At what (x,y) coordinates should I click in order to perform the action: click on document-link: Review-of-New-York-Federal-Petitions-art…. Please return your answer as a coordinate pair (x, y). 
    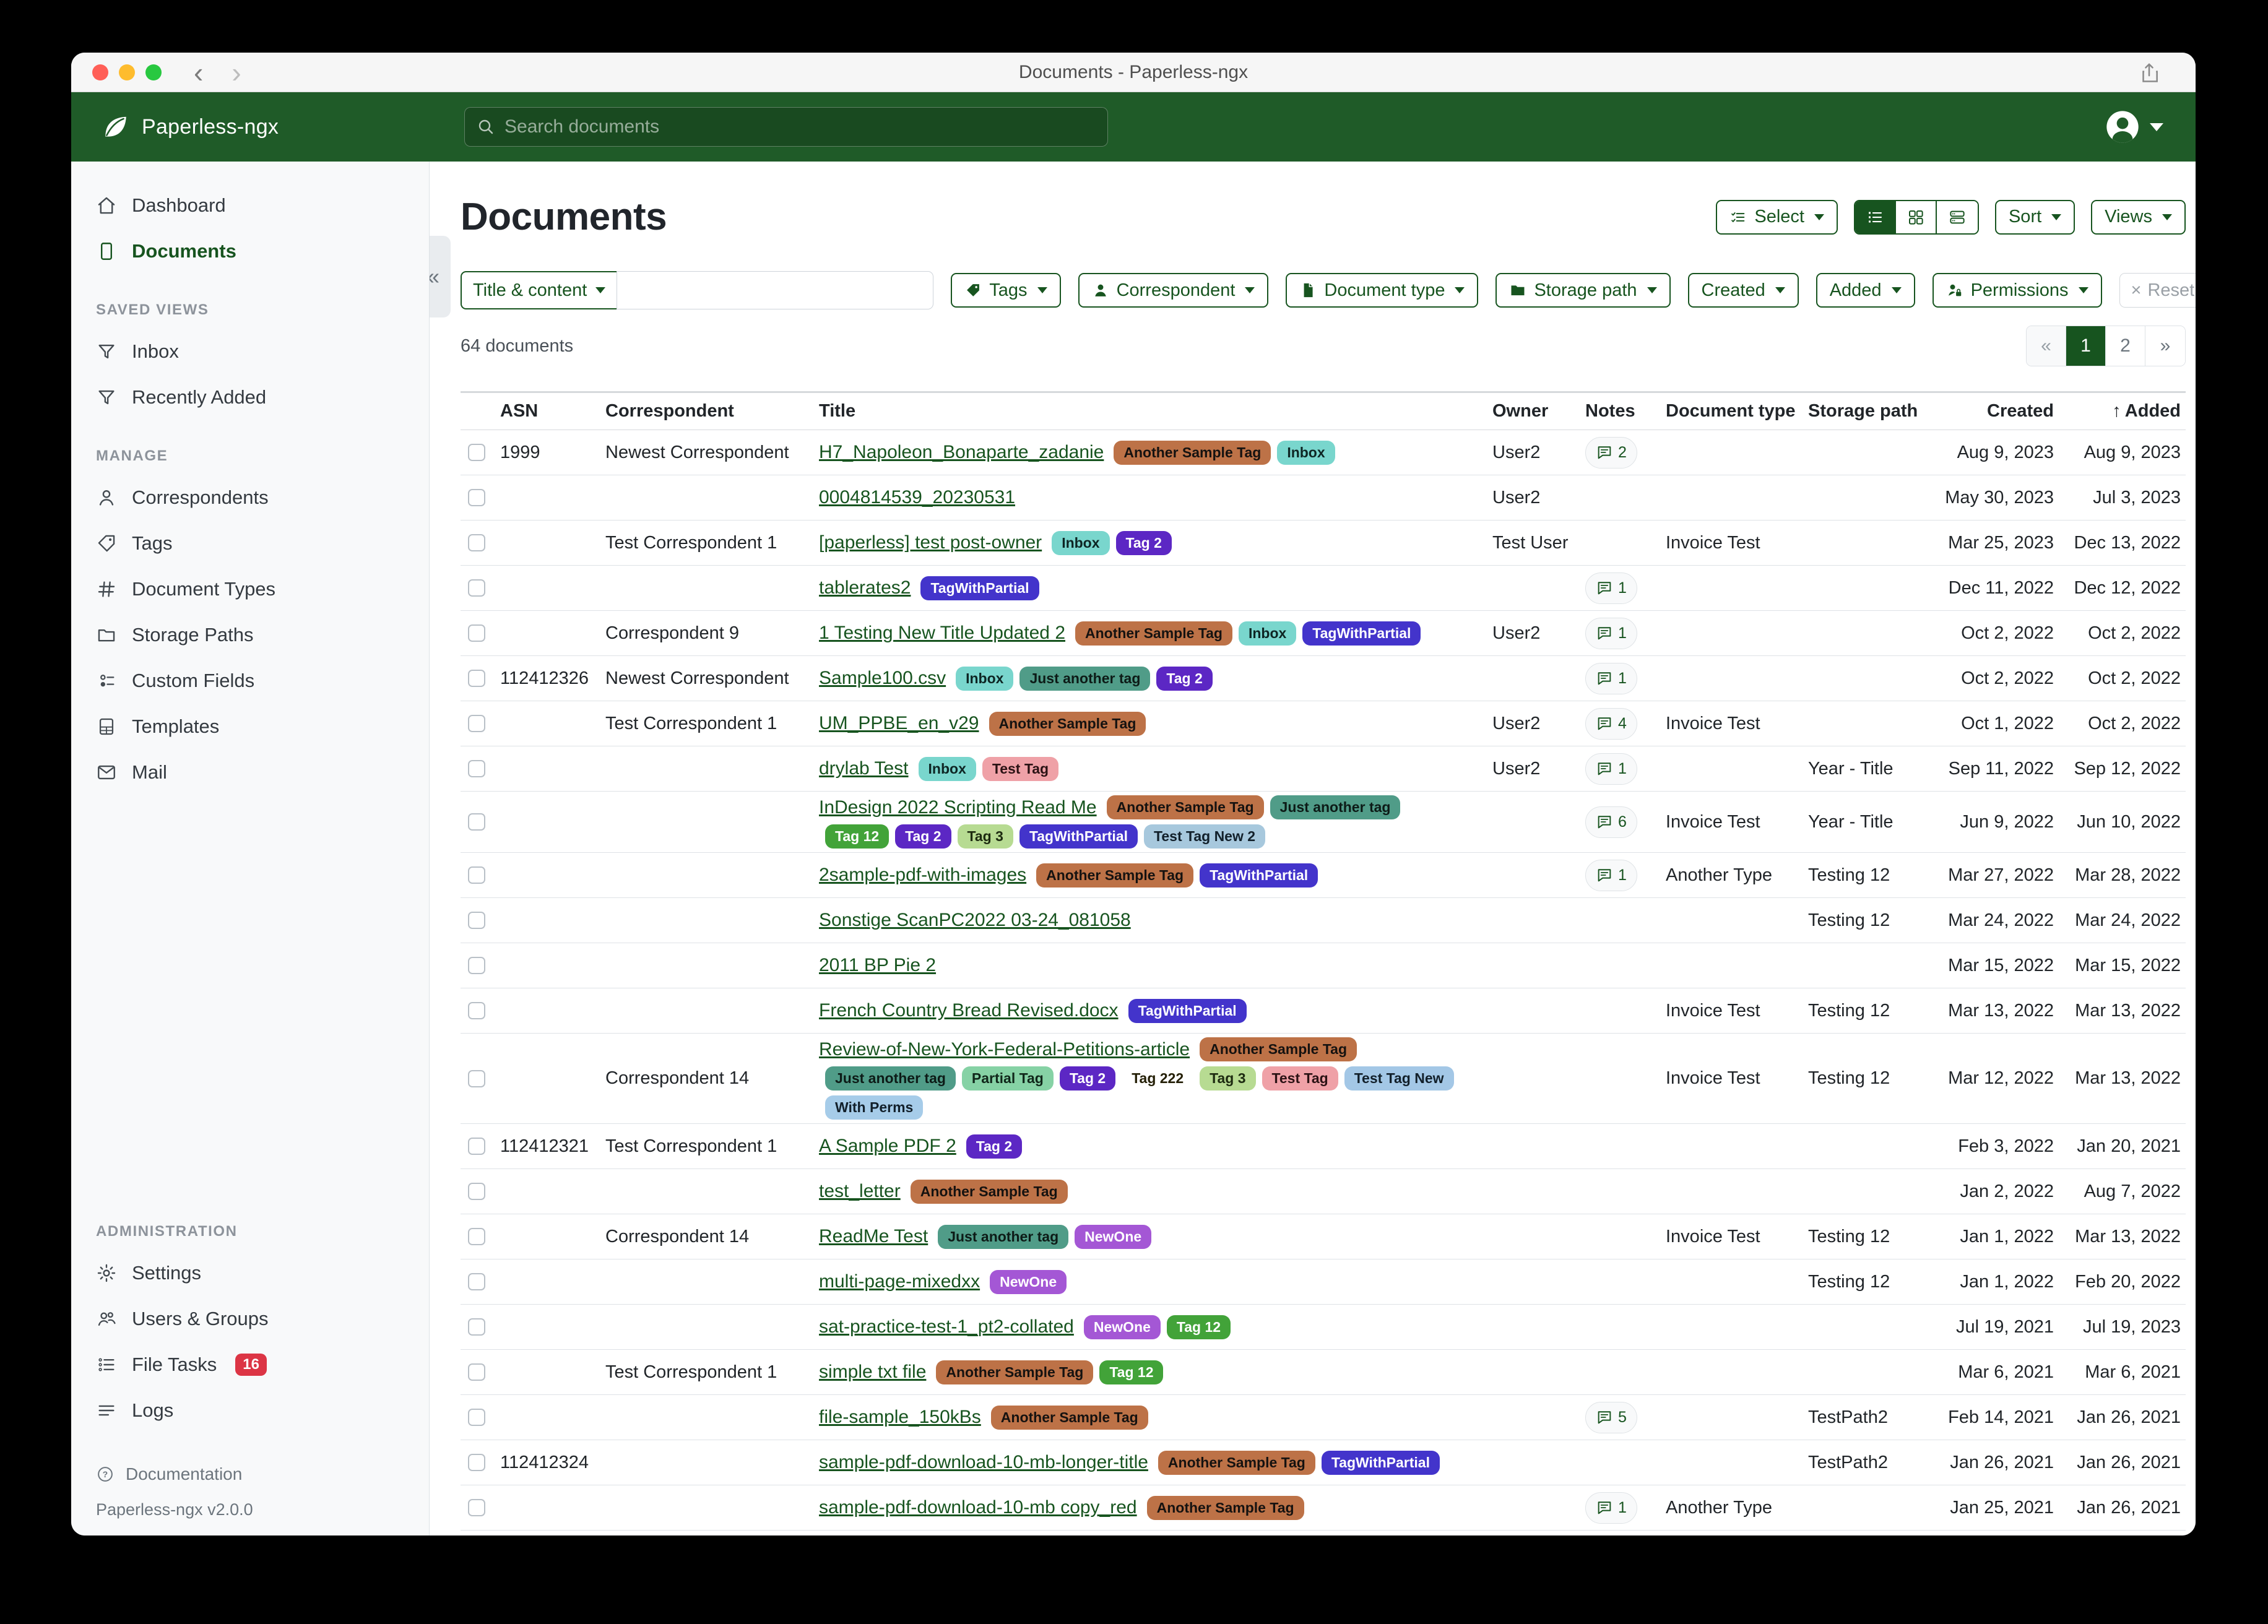
    Looking at the image, I should click on (1004, 1049).